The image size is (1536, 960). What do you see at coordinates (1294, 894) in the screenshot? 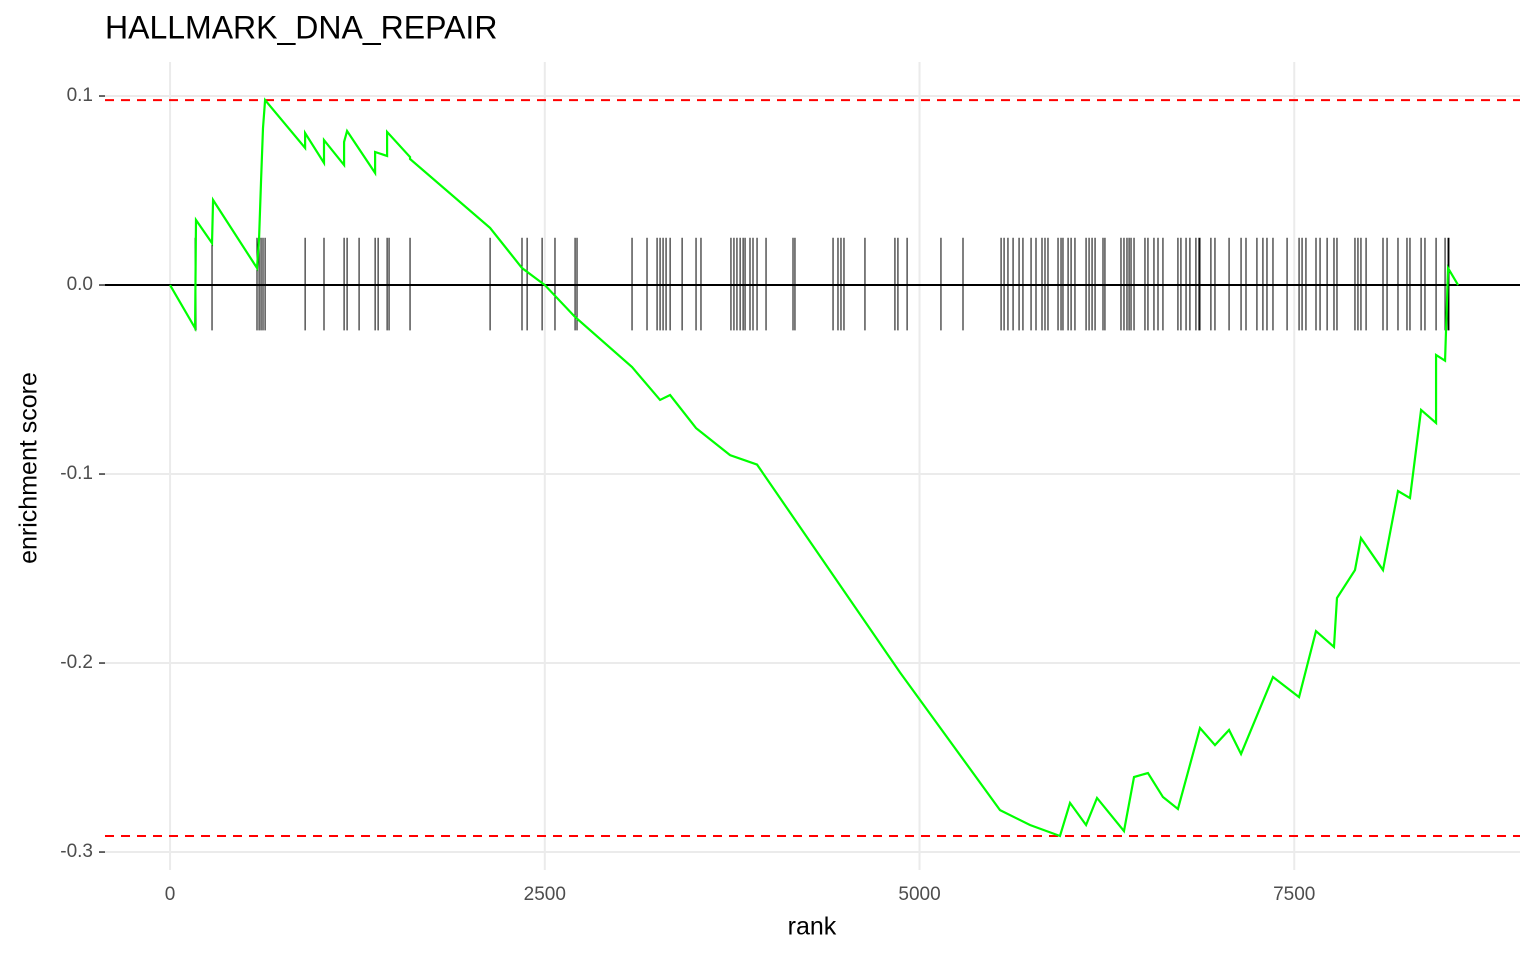
I see `x-tick-label: 7500` at bounding box center [1294, 894].